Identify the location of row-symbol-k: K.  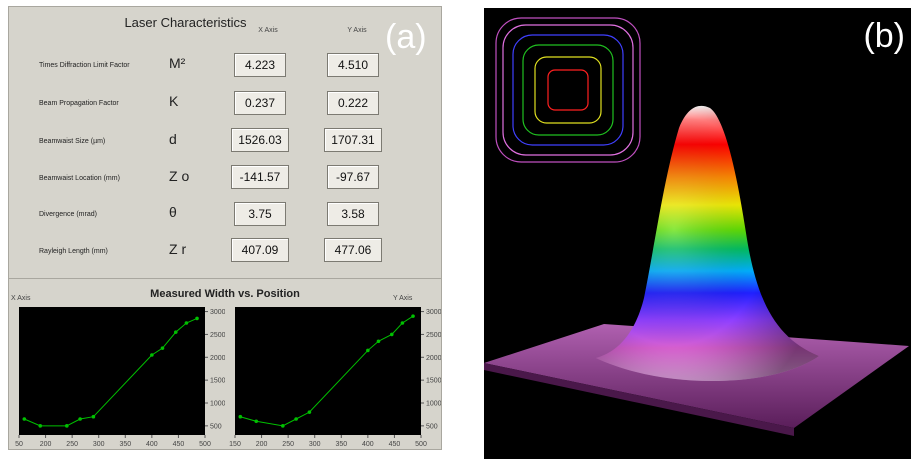
(174, 101).